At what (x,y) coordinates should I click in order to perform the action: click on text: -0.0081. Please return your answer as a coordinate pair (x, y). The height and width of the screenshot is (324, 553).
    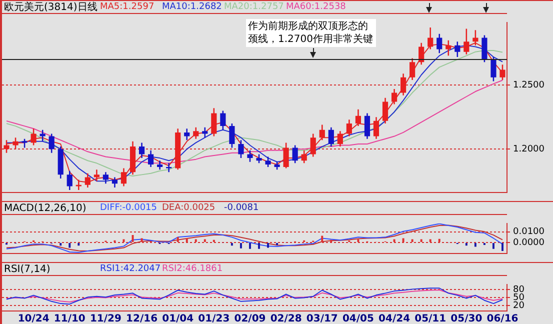
    Looking at the image, I should click on (242, 208).